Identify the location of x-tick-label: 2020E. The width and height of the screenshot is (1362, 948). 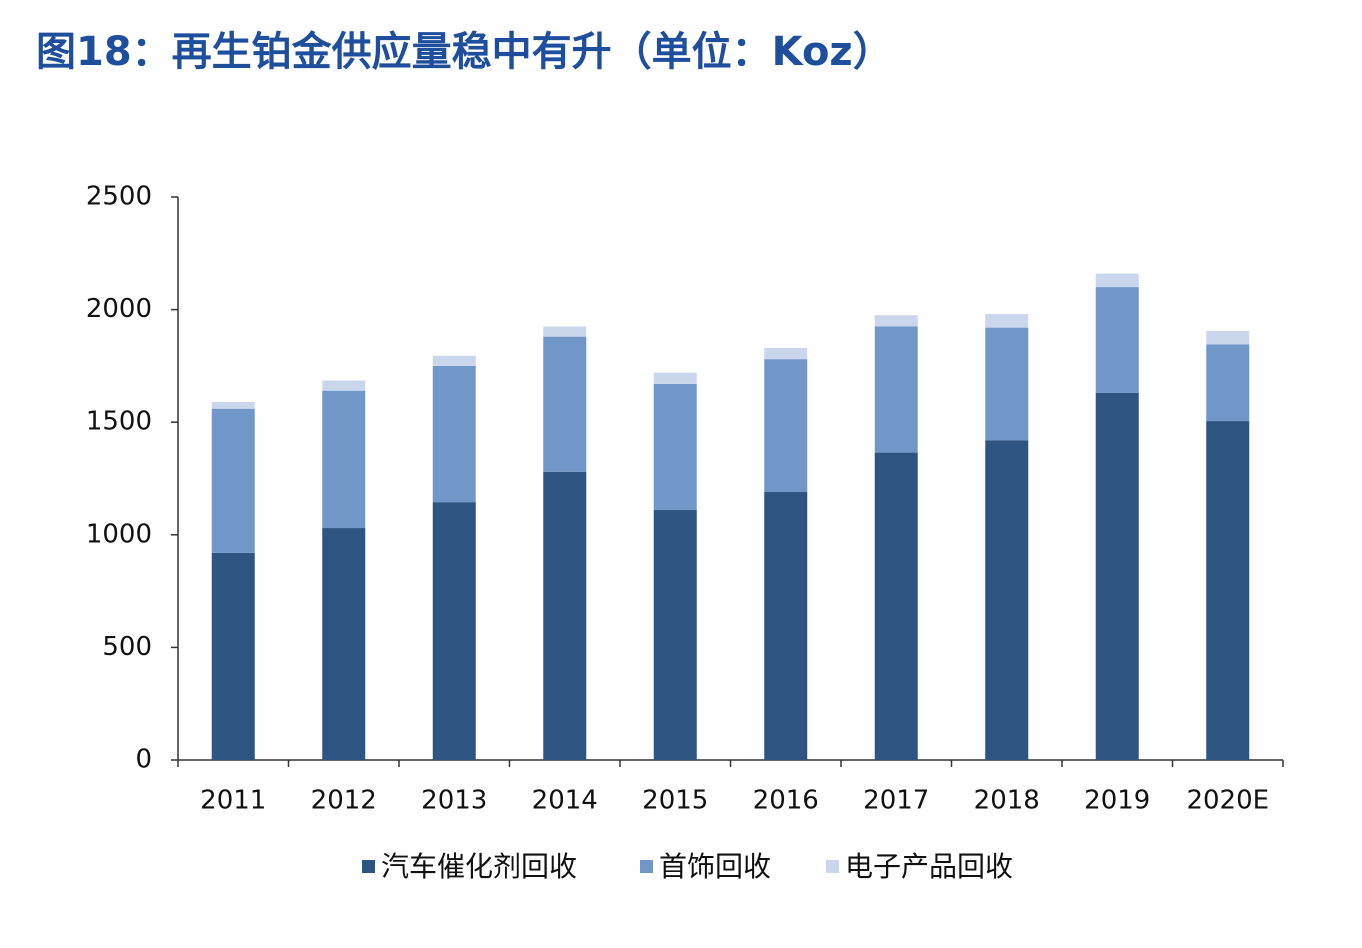
(1227, 801).